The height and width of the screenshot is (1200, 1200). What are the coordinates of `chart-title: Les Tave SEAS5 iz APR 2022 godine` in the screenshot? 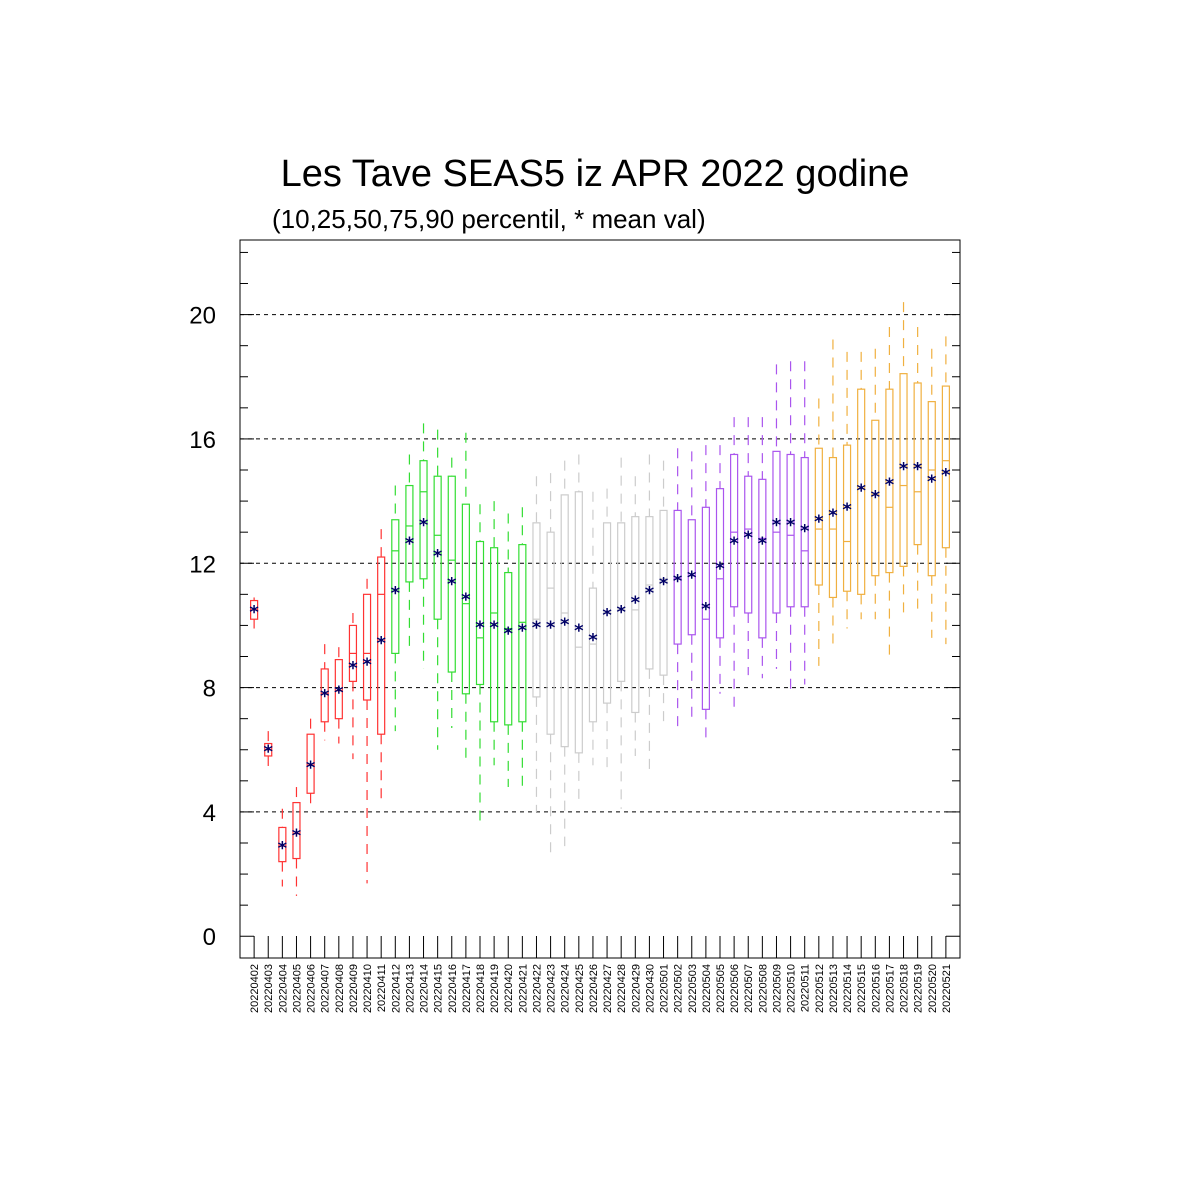 It's located at (595, 174).